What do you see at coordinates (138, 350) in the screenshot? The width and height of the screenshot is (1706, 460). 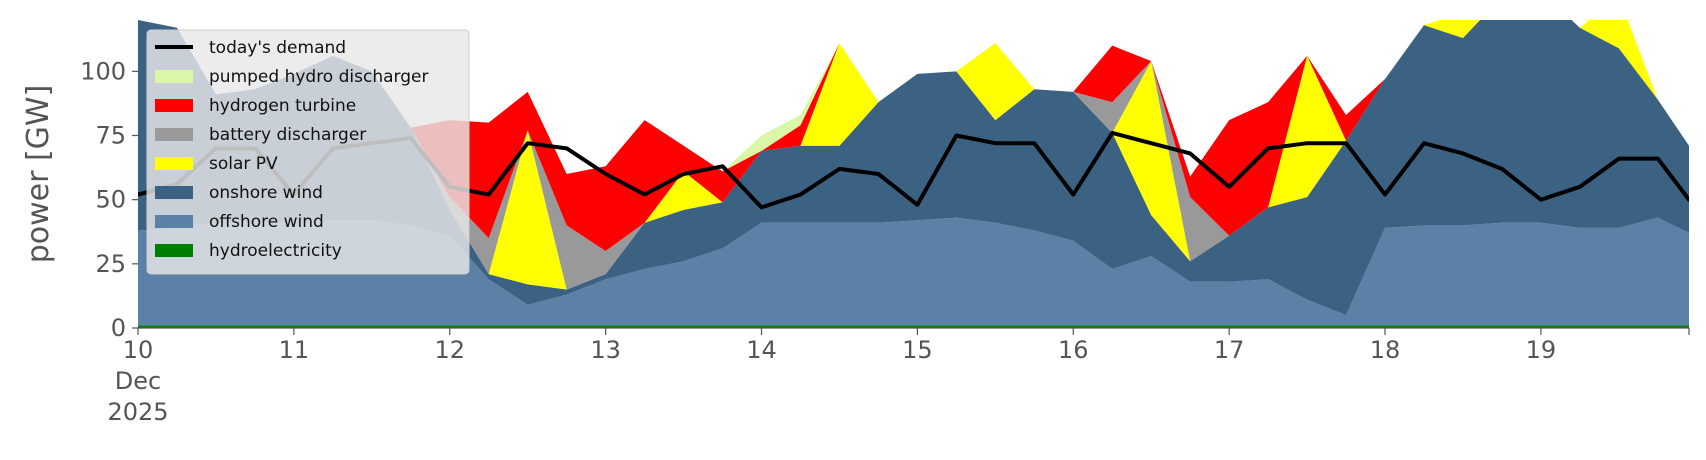 I see `x-tick-label: 10` at bounding box center [138, 350].